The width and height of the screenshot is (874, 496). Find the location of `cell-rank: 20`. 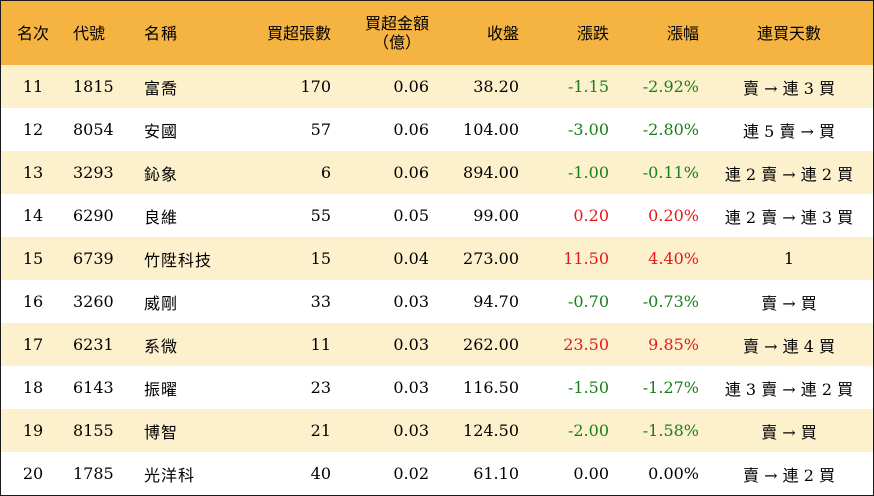

cell-rank: 20 is located at coordinates (33, 473).